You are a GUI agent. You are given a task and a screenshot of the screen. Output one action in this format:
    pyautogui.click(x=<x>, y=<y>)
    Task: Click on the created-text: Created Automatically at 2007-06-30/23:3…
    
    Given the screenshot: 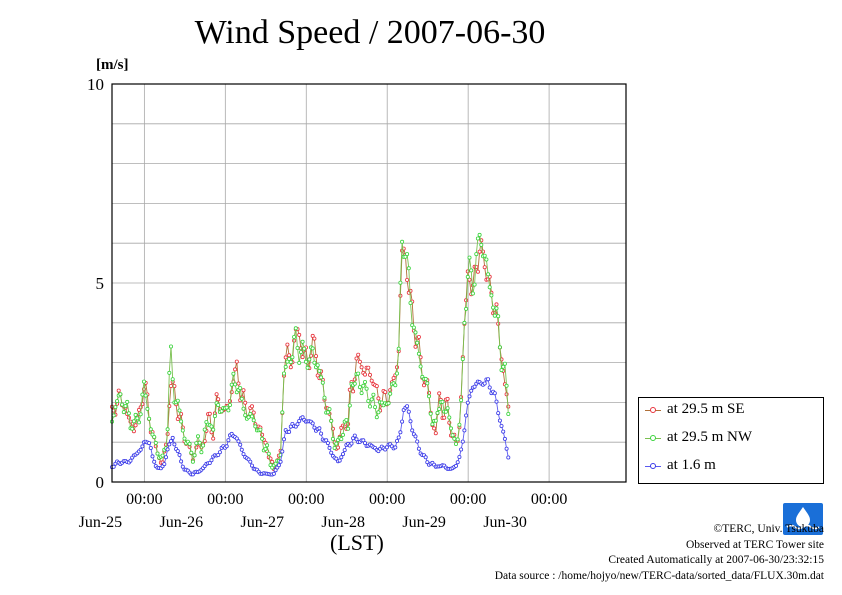 What is the action you would take?
    pyautogui.click(x=716, y=560)
    